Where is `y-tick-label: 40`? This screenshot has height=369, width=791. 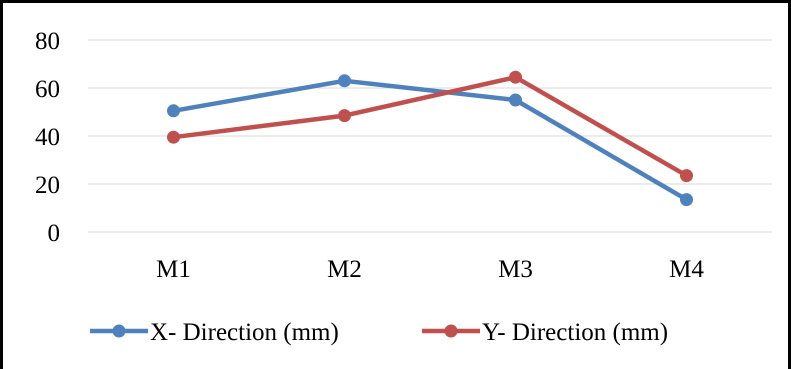 y-tick-label: 40 is located at coordinates (47, 137).